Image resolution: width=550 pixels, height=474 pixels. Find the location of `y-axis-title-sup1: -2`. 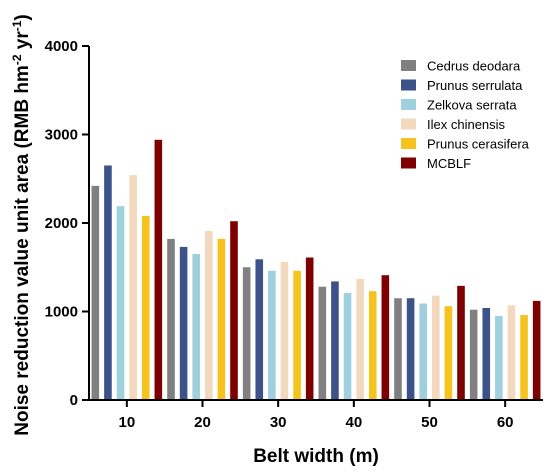

y-axis-title-sup1: -2 is located at coordinates (17, 59).